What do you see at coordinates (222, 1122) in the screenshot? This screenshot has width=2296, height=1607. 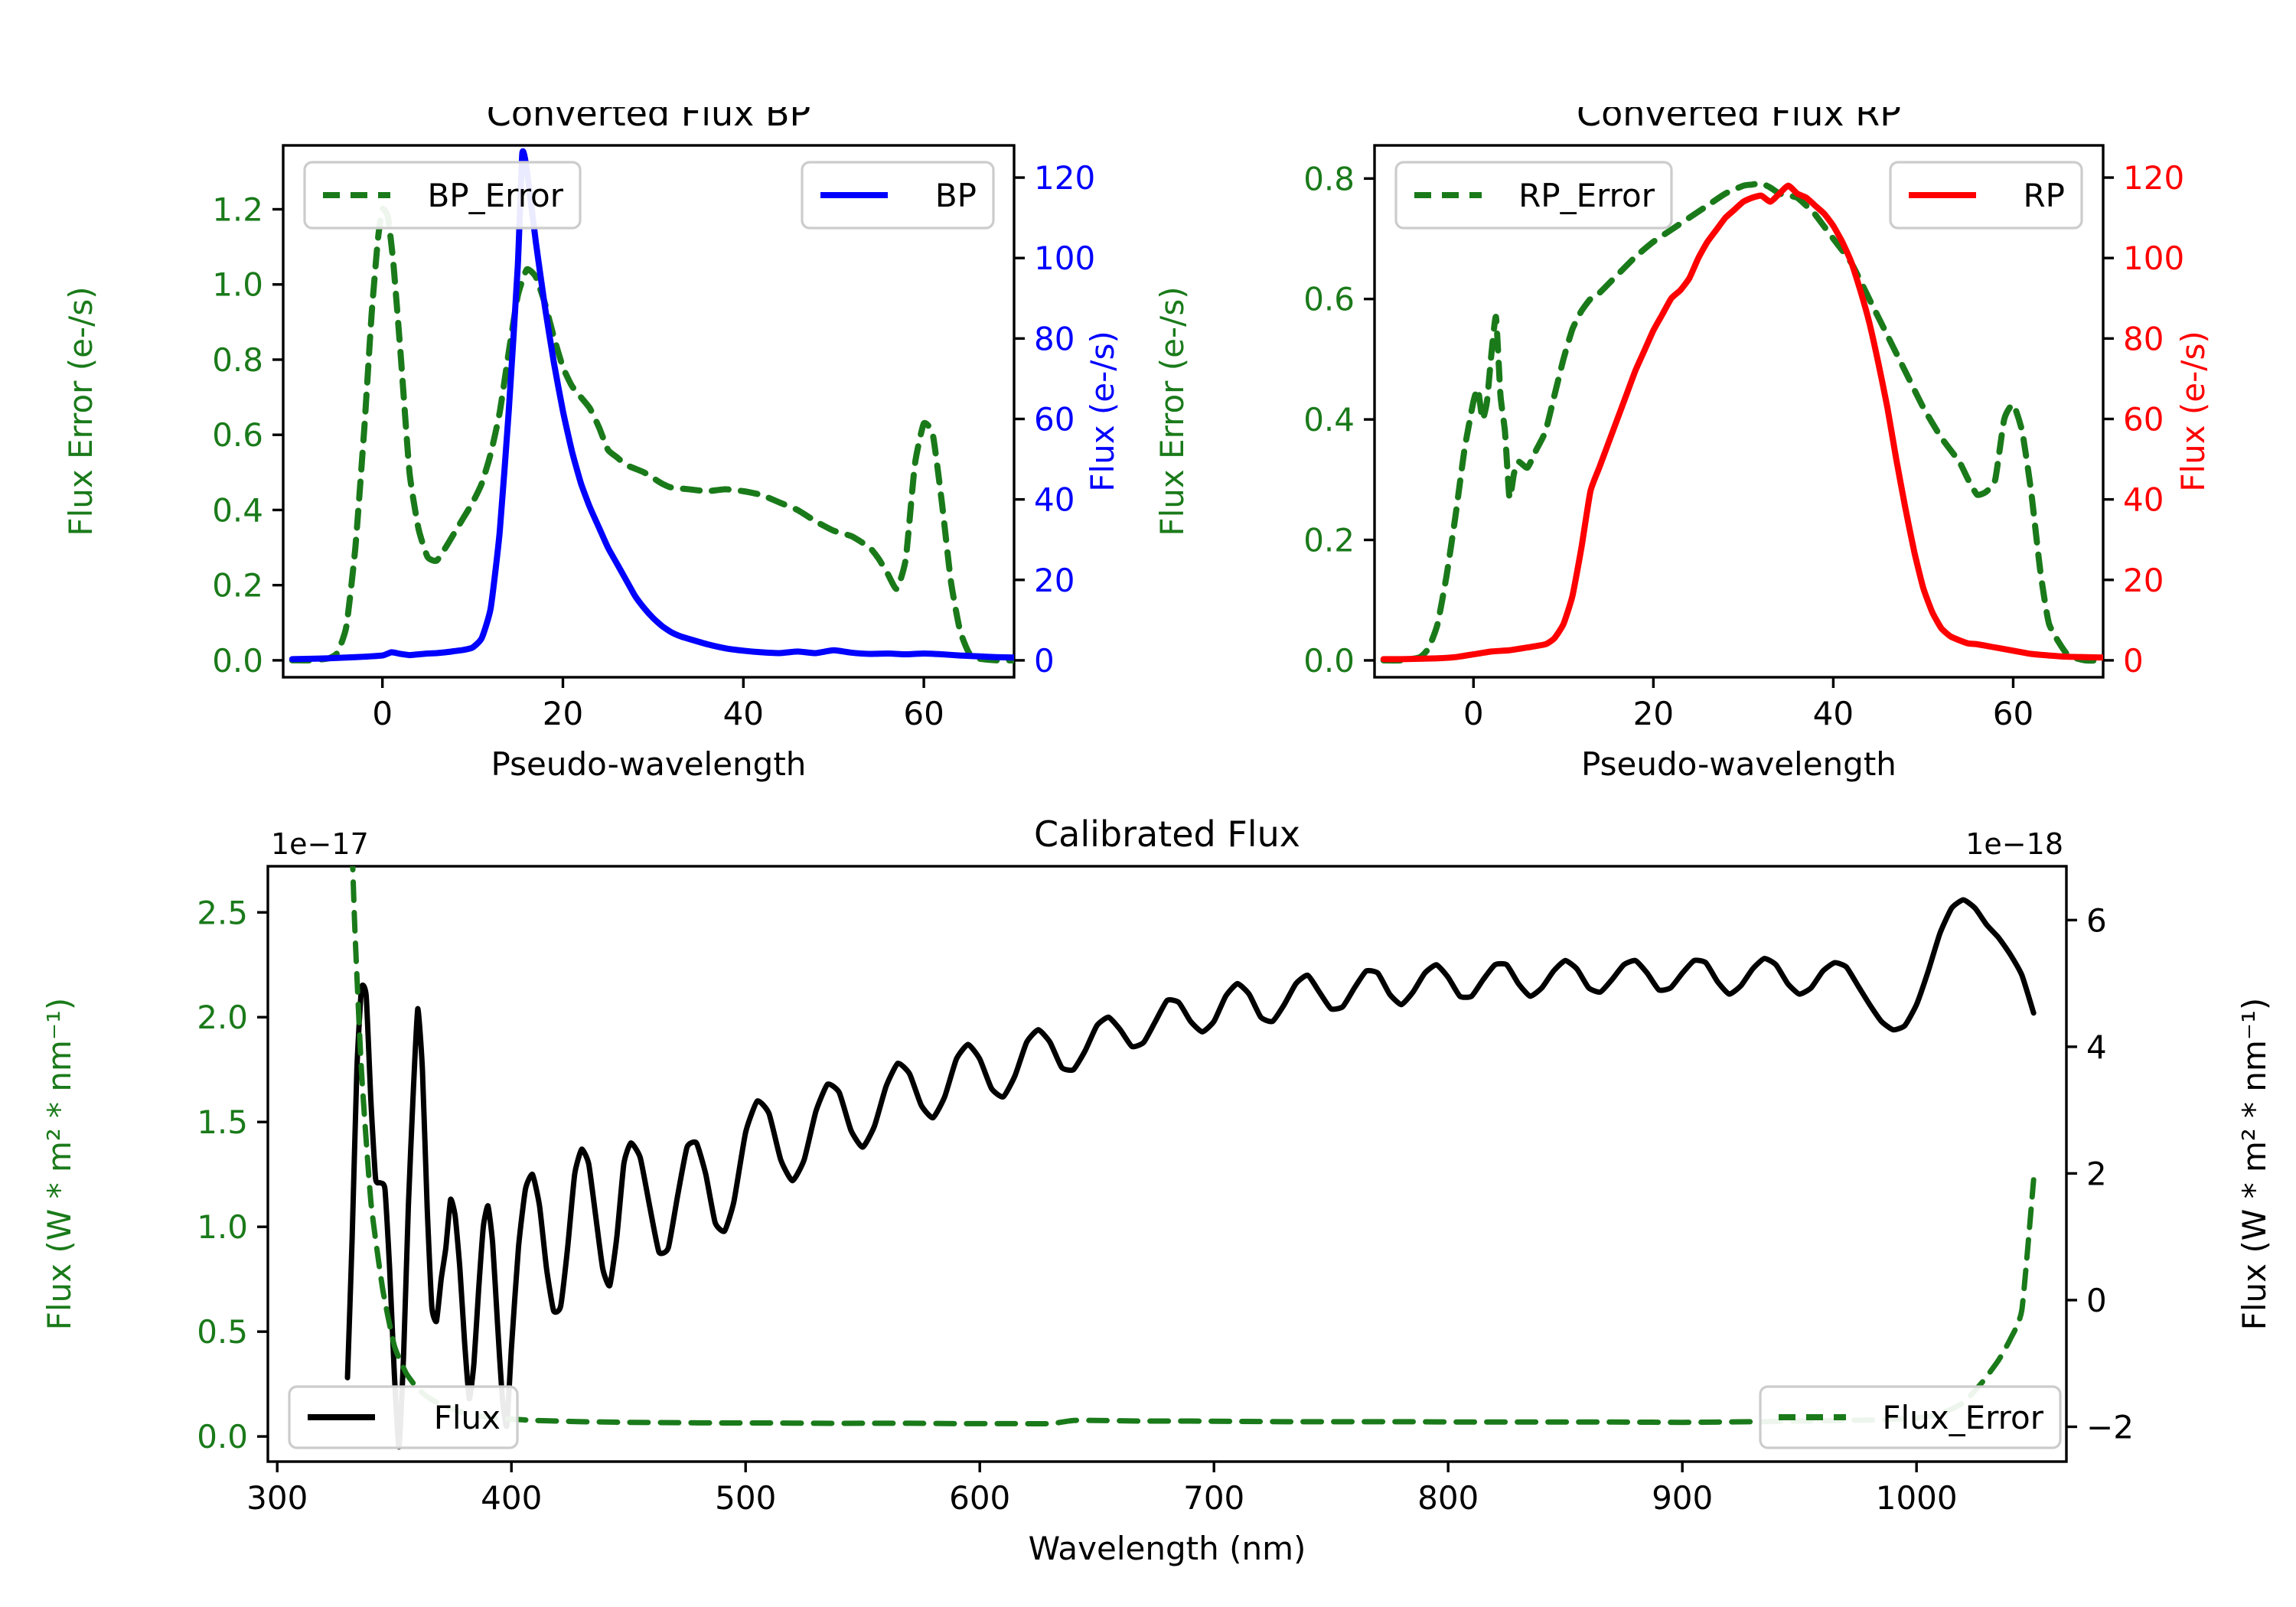 I see `y-tick-label-left: 1.5` at bounding box center [222, 1122].